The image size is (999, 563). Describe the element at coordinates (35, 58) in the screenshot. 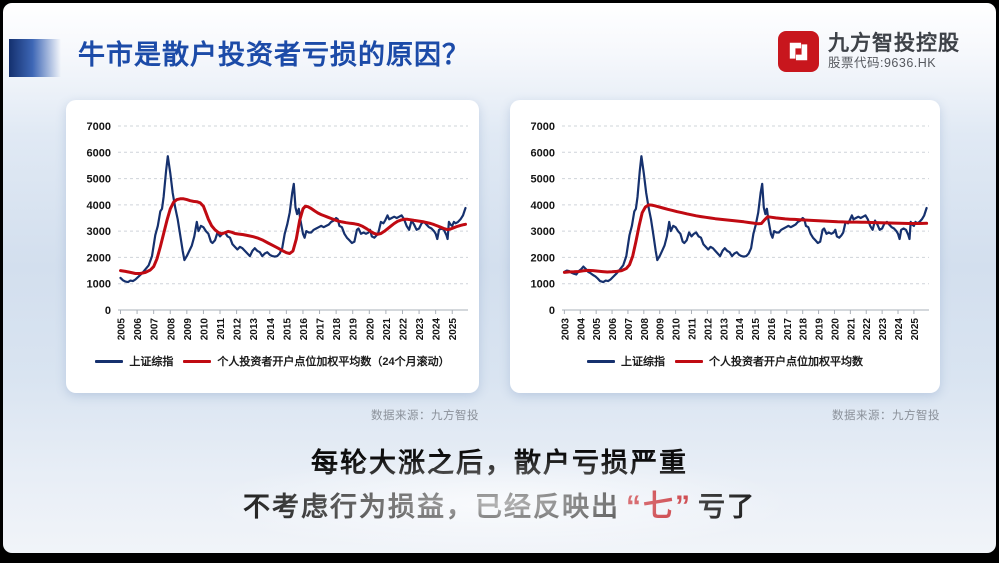

I see `title-accent-bar` at that location.